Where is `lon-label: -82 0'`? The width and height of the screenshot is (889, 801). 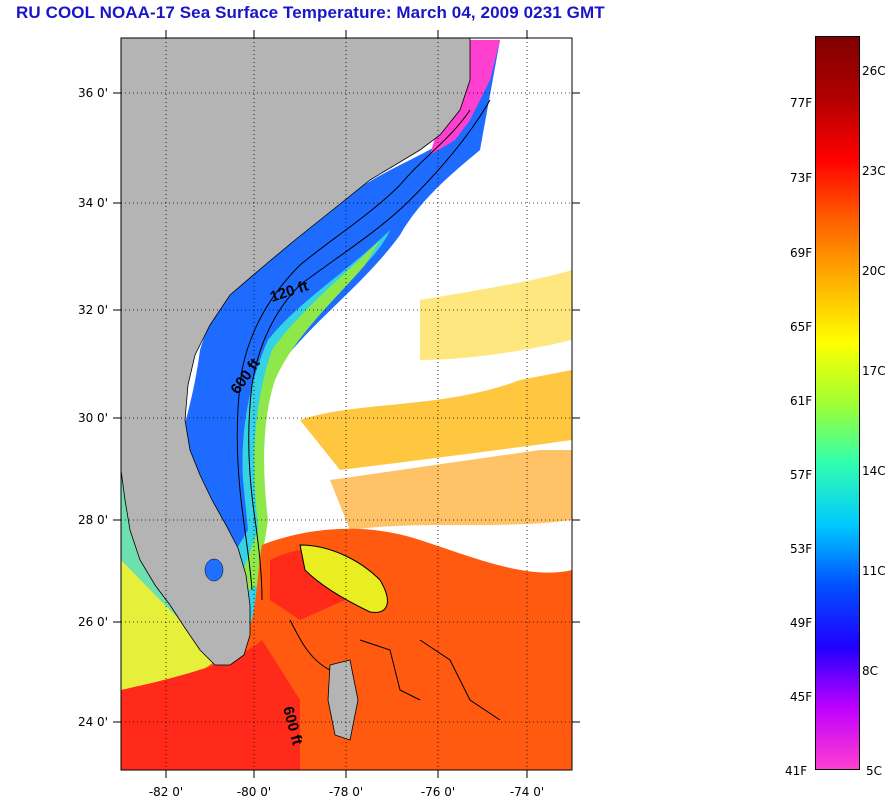 lon-label: -82 0' is located at coordinates (166, 792).